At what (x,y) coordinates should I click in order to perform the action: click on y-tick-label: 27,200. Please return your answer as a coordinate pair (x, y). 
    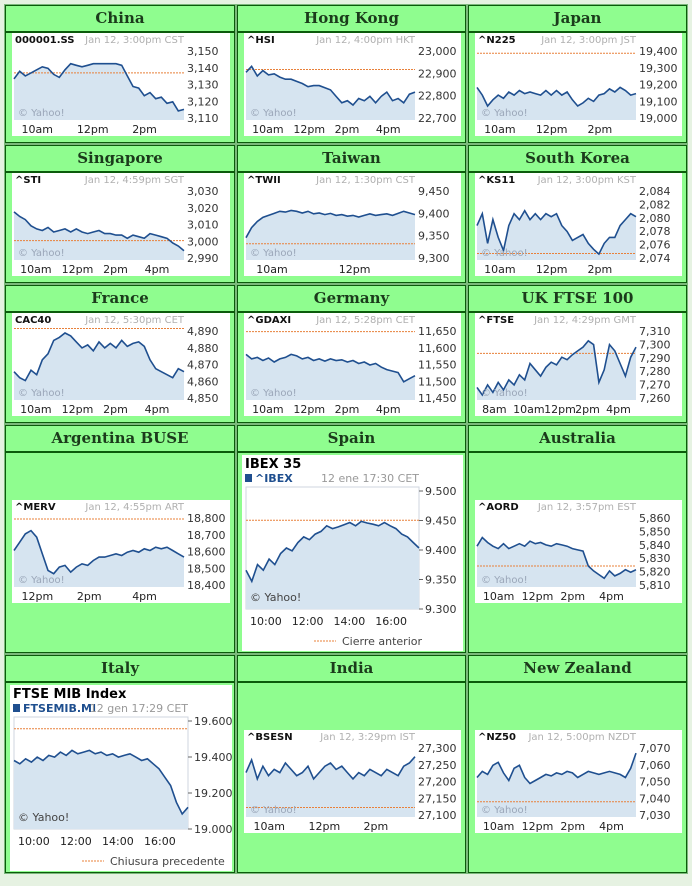
    Looking at the image, I should click on (437, 782).